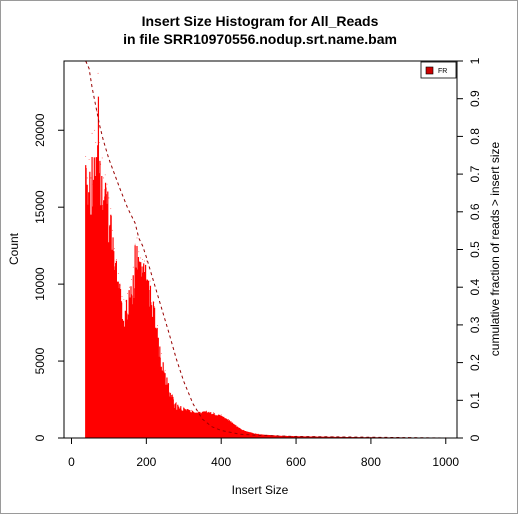  Describe the element at coordinates (260, 490) in the screenshot. I see `x-axis-label: Insert Size` at that location.